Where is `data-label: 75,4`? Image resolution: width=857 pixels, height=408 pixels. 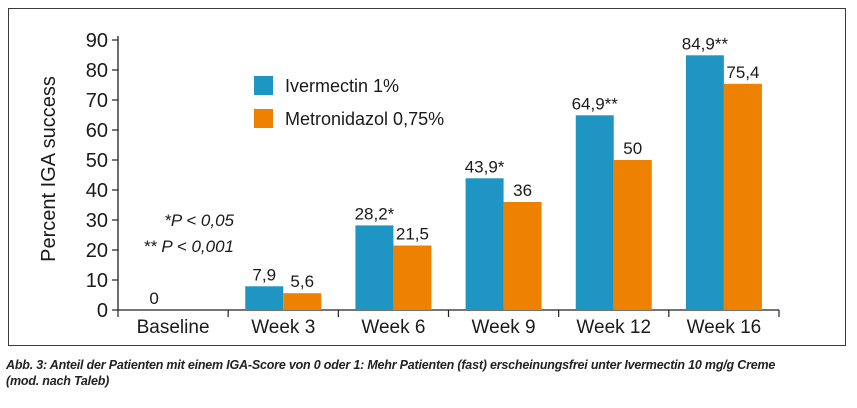
data-label: 75,4 is located at coordinates (742, 72).